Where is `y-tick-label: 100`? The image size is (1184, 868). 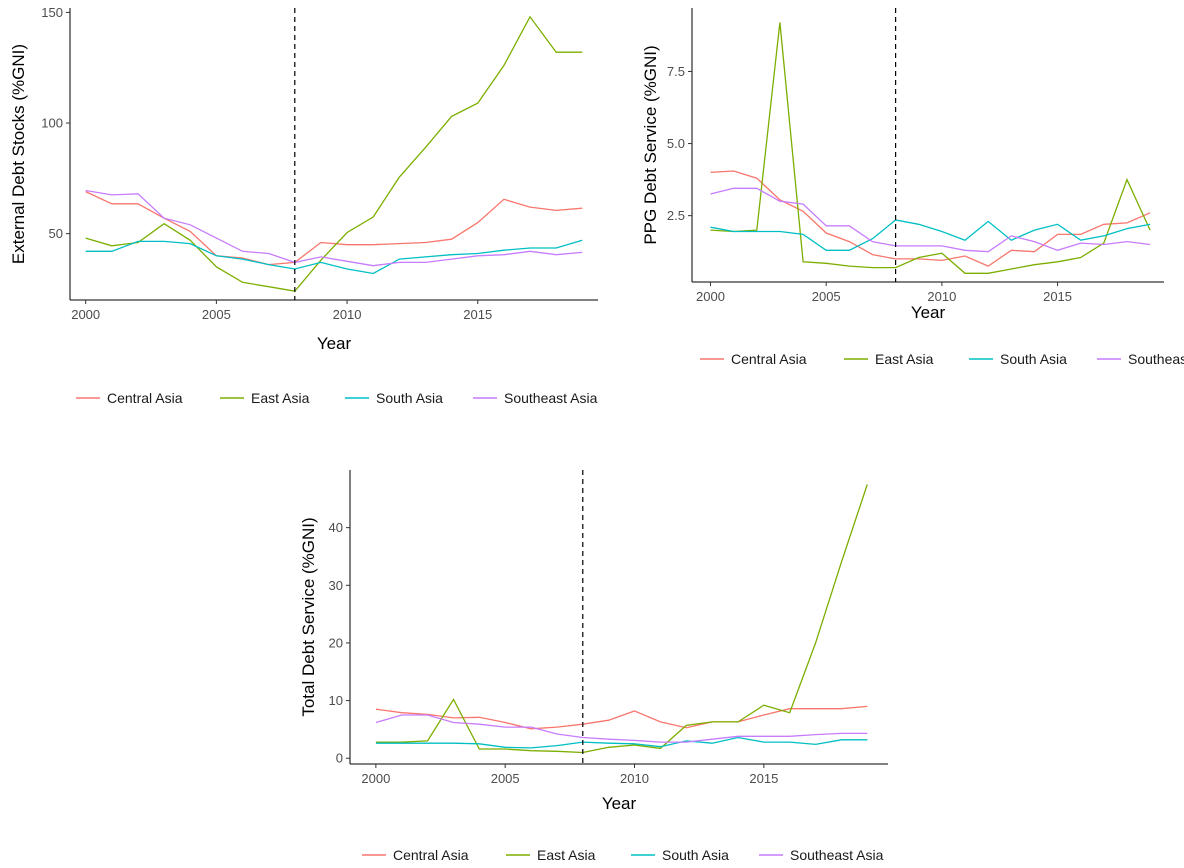
y-tick-label: 100 is located at coordinates (52, 123).